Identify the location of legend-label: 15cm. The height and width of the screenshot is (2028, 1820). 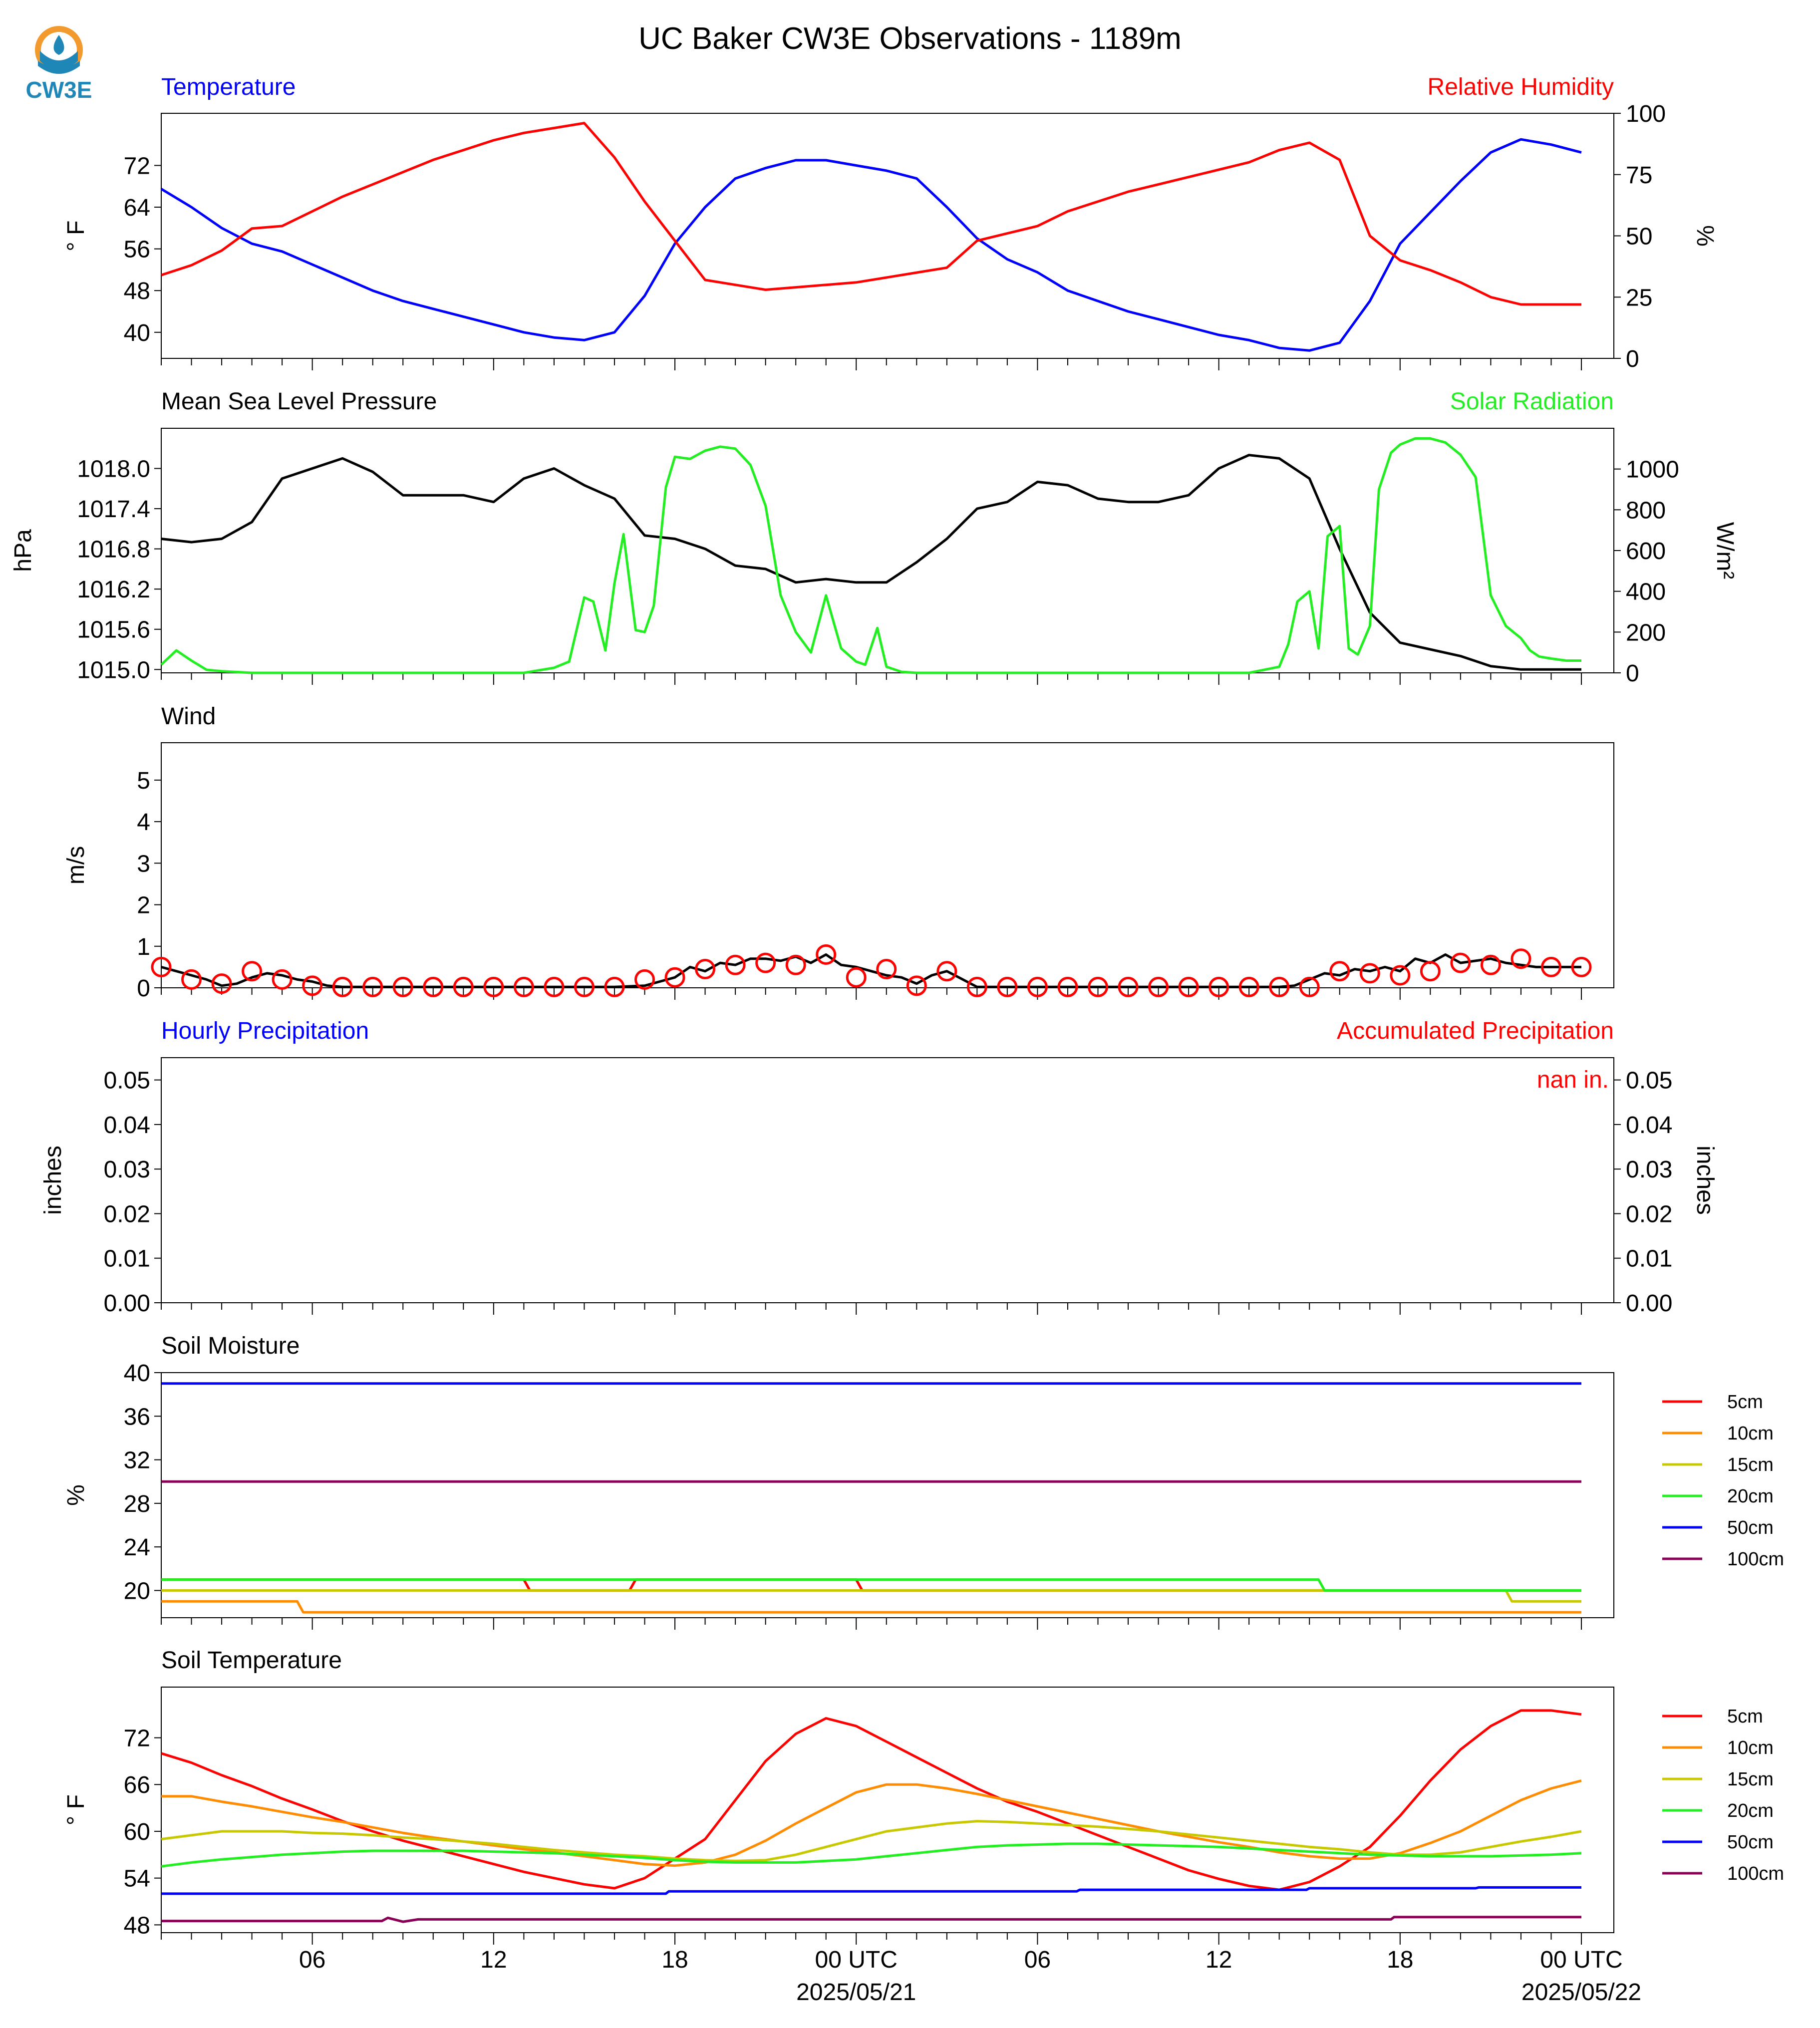
(1750, 1779).